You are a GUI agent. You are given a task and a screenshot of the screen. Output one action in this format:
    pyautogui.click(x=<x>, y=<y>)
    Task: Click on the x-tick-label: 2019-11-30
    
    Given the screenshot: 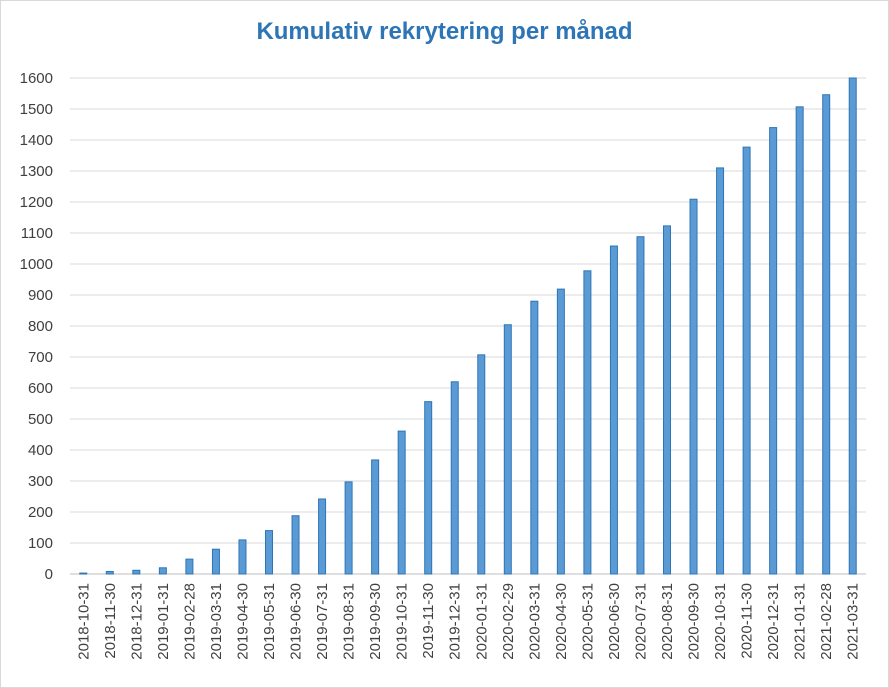 What is the action you would take?
    pyautogui.click(x=428, y=621)
    